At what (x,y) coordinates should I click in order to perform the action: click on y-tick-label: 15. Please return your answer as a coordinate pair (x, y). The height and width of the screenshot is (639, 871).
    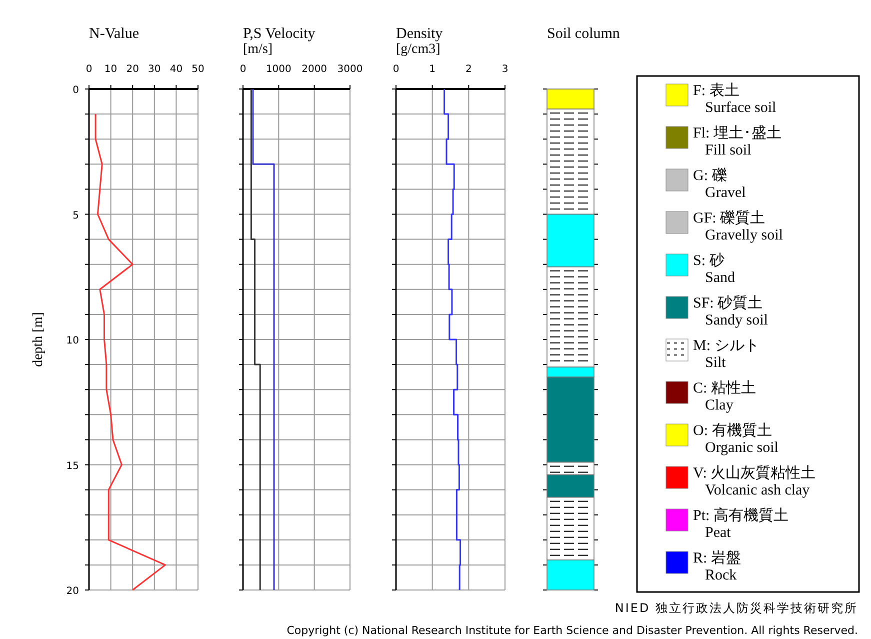
    Looking at the image, I should click on (72, 466).